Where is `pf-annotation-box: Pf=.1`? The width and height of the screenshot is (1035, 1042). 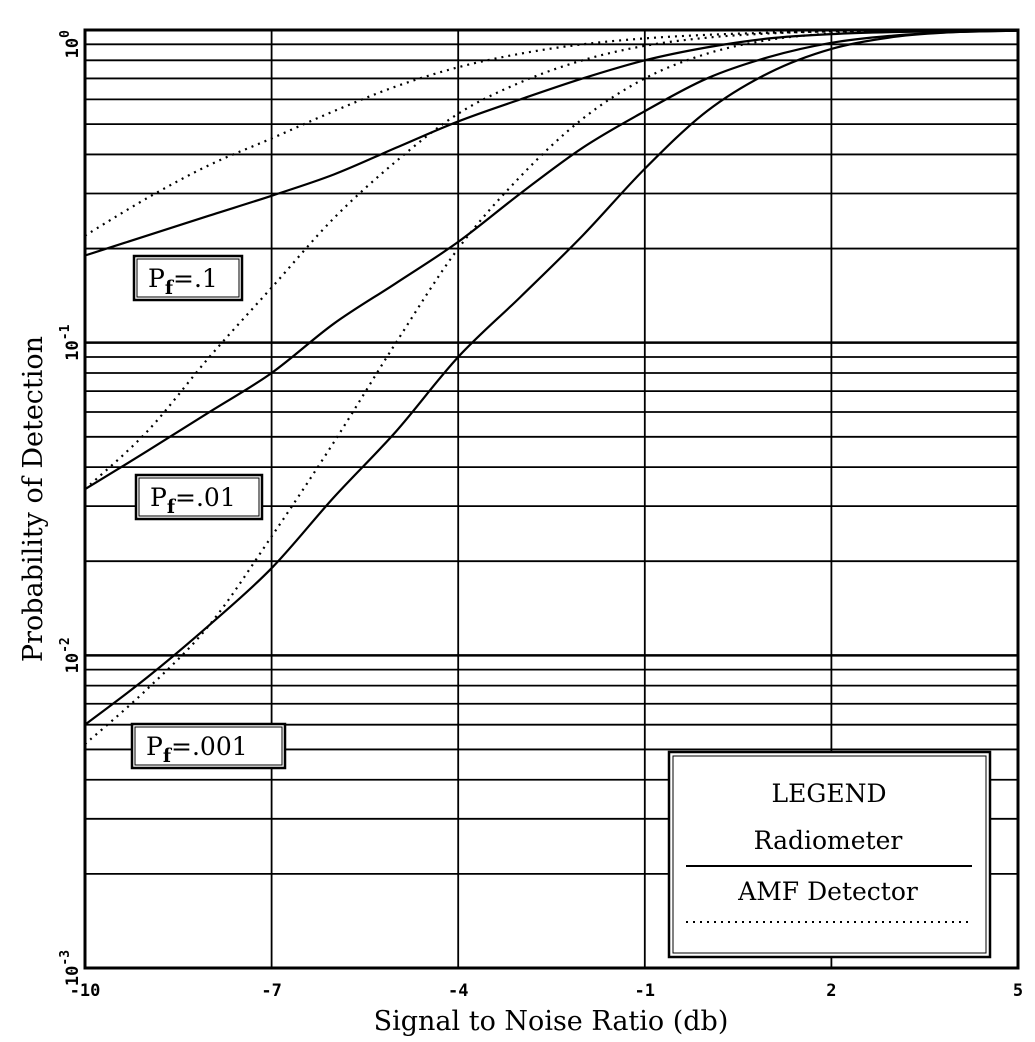
pf-annotation-box: Pf=.1 is located at coordinates (188, 278).